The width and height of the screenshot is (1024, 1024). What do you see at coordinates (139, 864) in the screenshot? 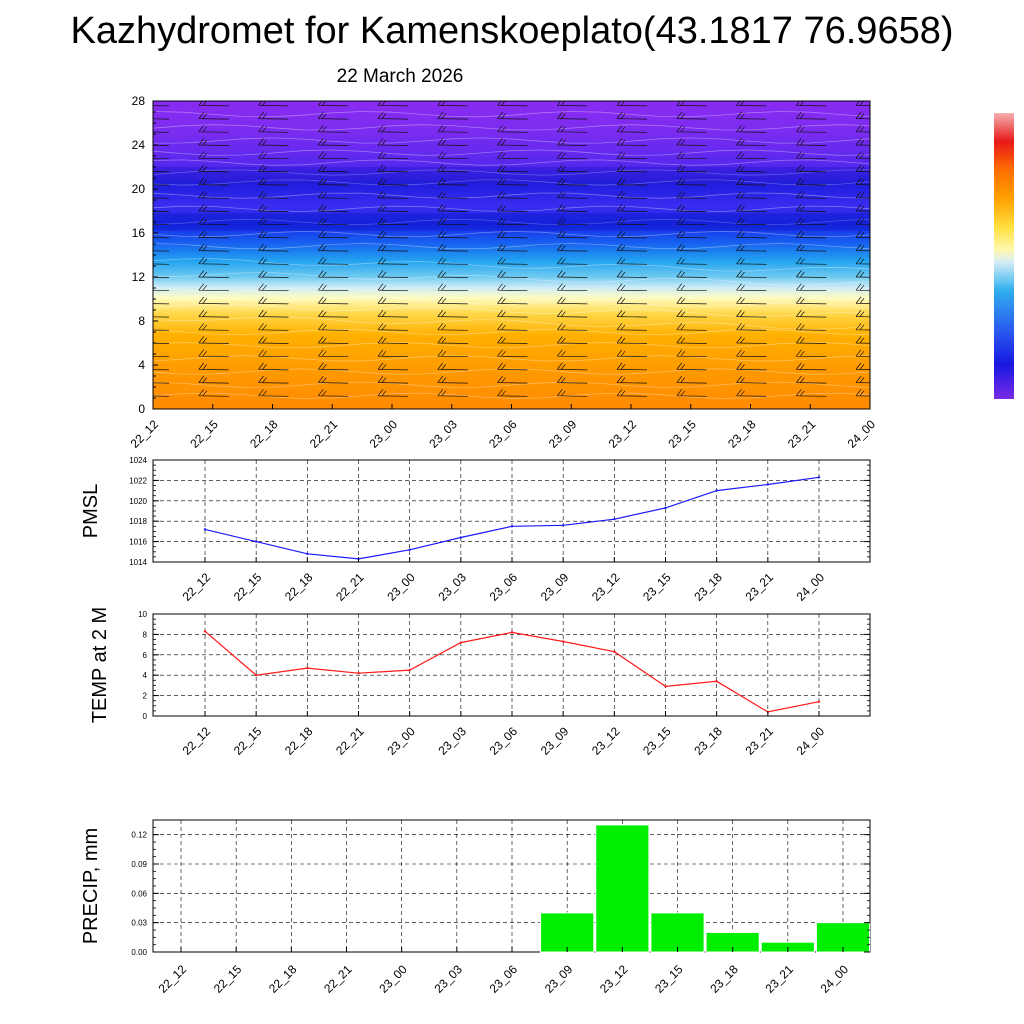
I see `y-tick-label: 0.09` at bounding box center [139, 864].